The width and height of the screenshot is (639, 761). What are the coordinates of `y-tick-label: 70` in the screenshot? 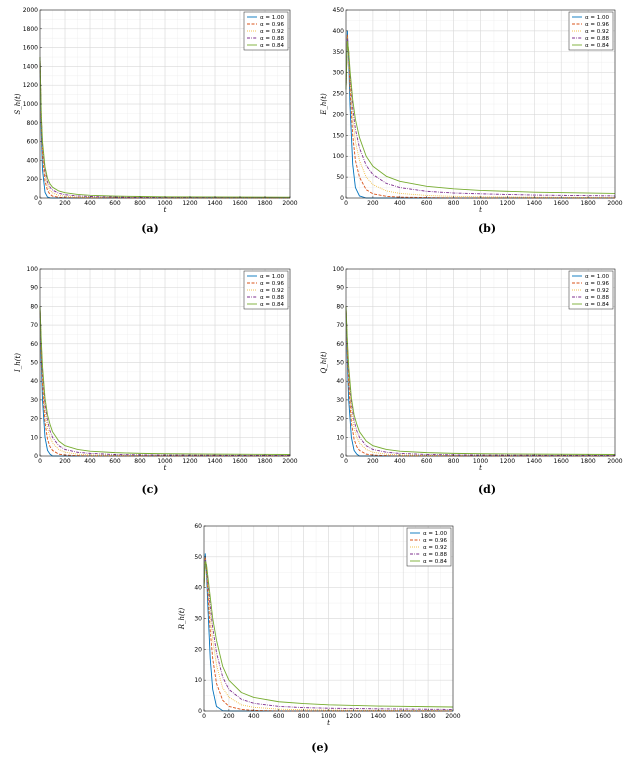 It's located at (34, 325).